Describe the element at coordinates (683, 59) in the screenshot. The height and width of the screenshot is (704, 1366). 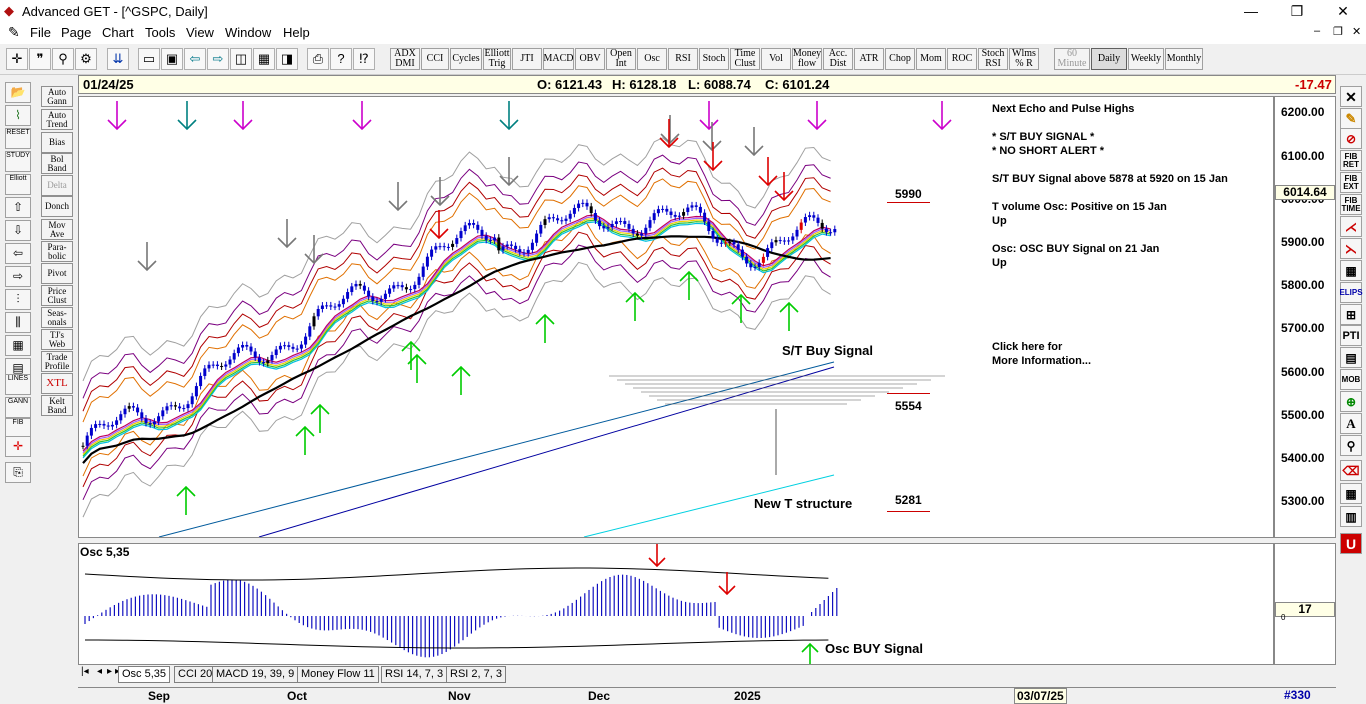
I see `study-rsi-button: RSI` at that location.